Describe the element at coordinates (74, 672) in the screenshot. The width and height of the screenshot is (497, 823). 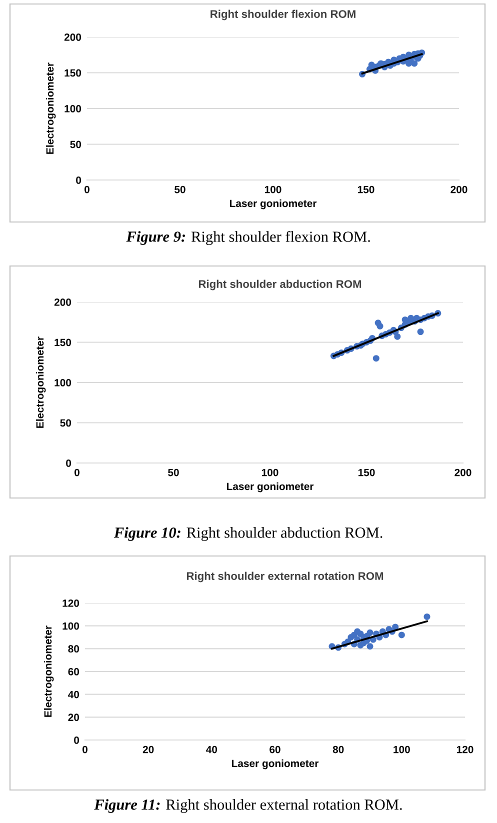
I see `y-tick-label: 60` at that location.